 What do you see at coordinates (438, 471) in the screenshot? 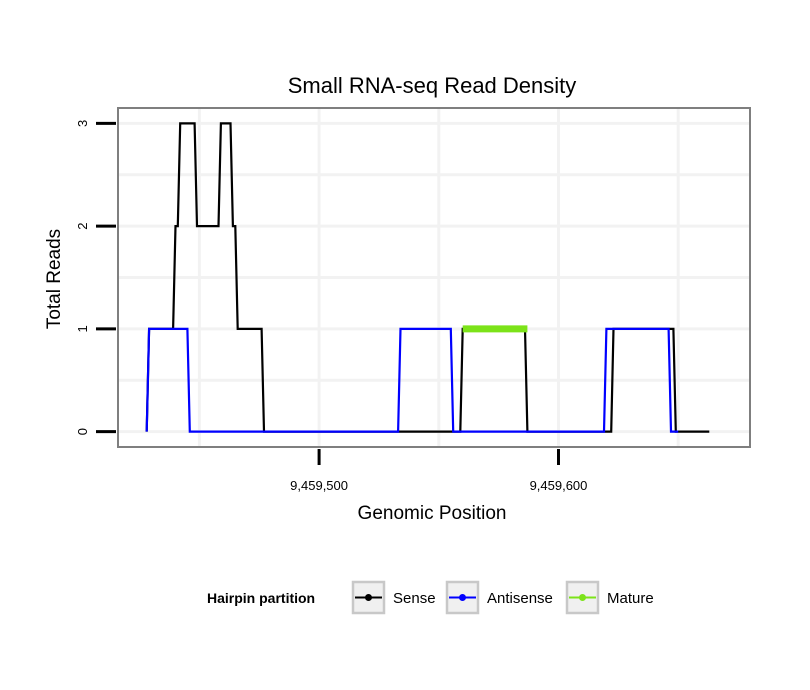
I see `x-axis: 9,459,500 9,459,600` at bounding box center [438, 471].